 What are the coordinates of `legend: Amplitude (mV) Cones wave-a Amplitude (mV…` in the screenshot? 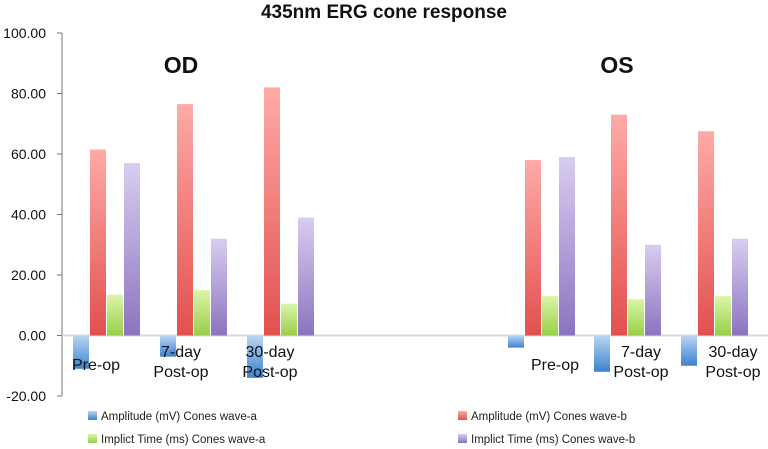 It's located at (361, 428).